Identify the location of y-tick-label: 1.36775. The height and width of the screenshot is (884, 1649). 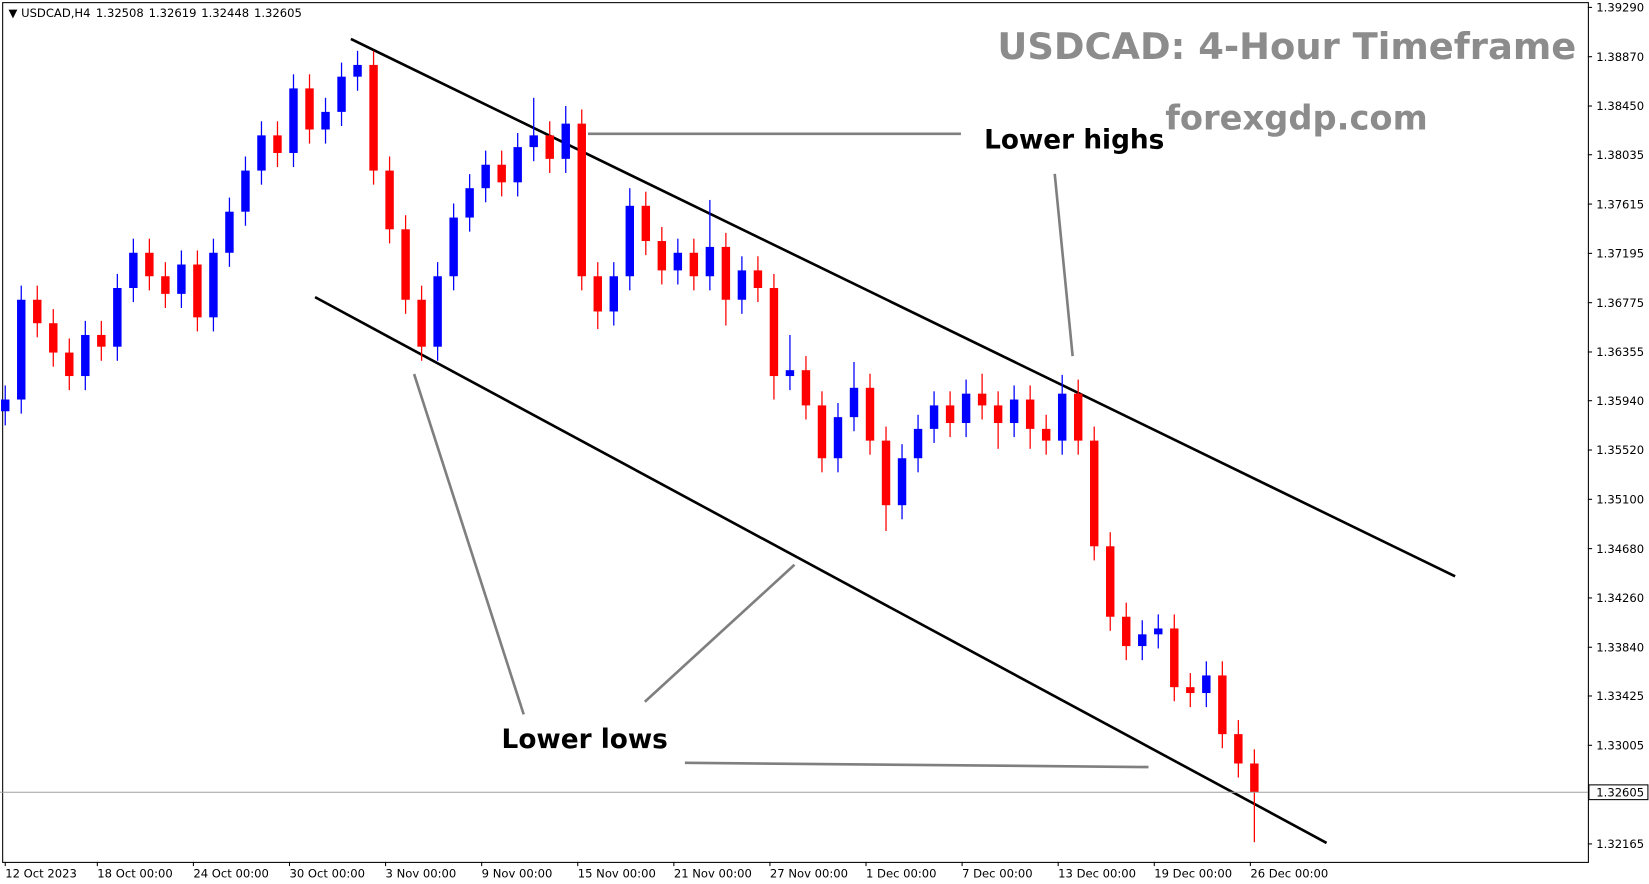
(1620, 303).